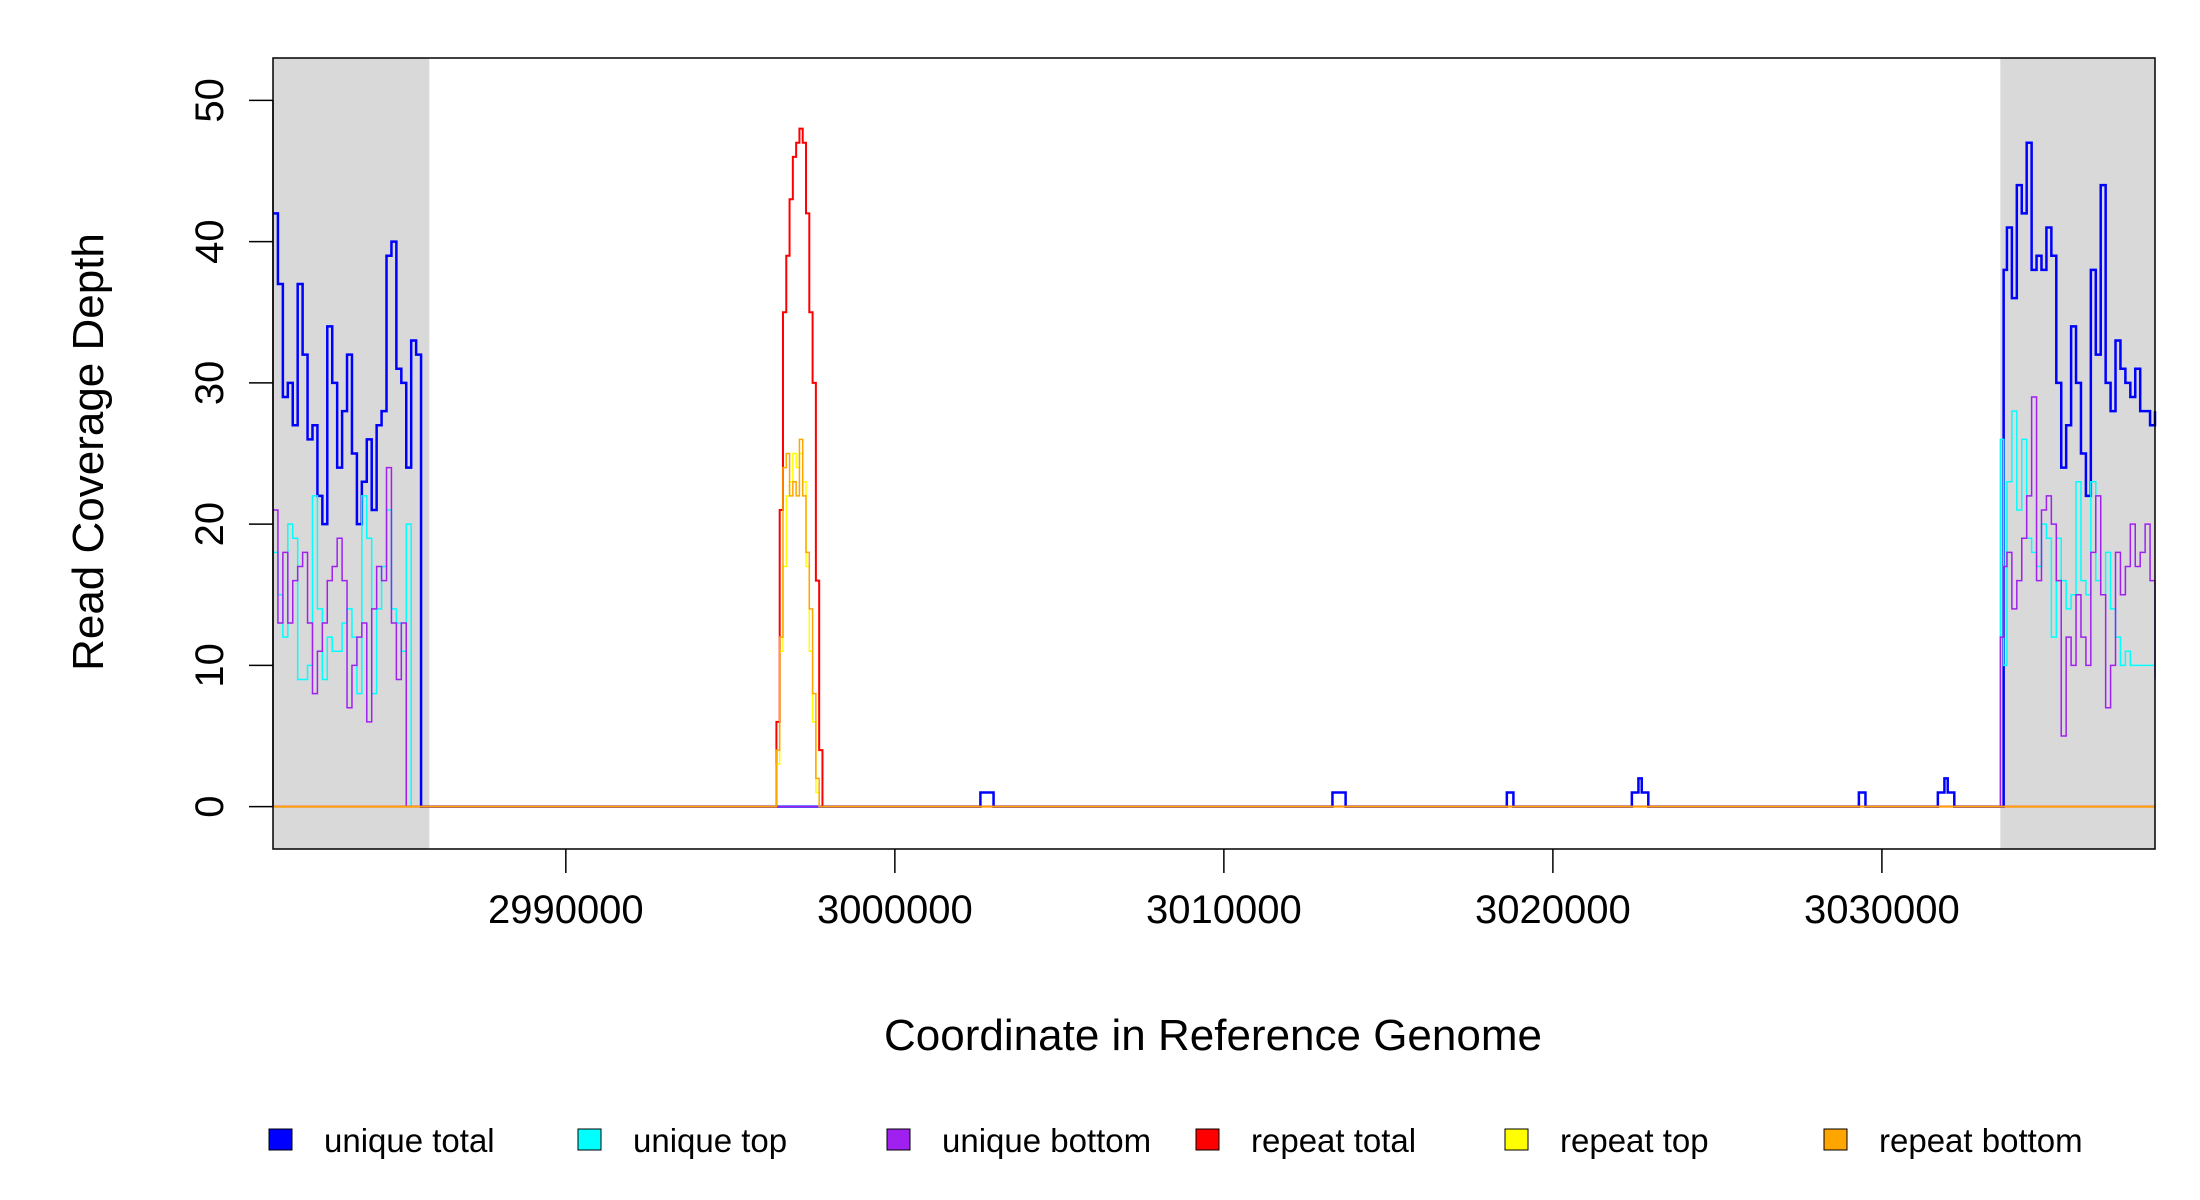 This screenshot has width=2200, height=1200. Describe the element at coordinates (210, 241) in the screenshot. I see `y-tick-label-4: 40` at that location.